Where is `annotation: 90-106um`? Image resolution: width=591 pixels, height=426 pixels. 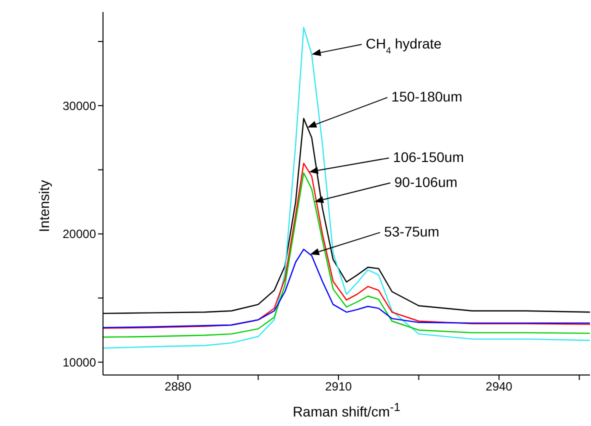
annotation: 90-106um is located at coordinates (426, 182).